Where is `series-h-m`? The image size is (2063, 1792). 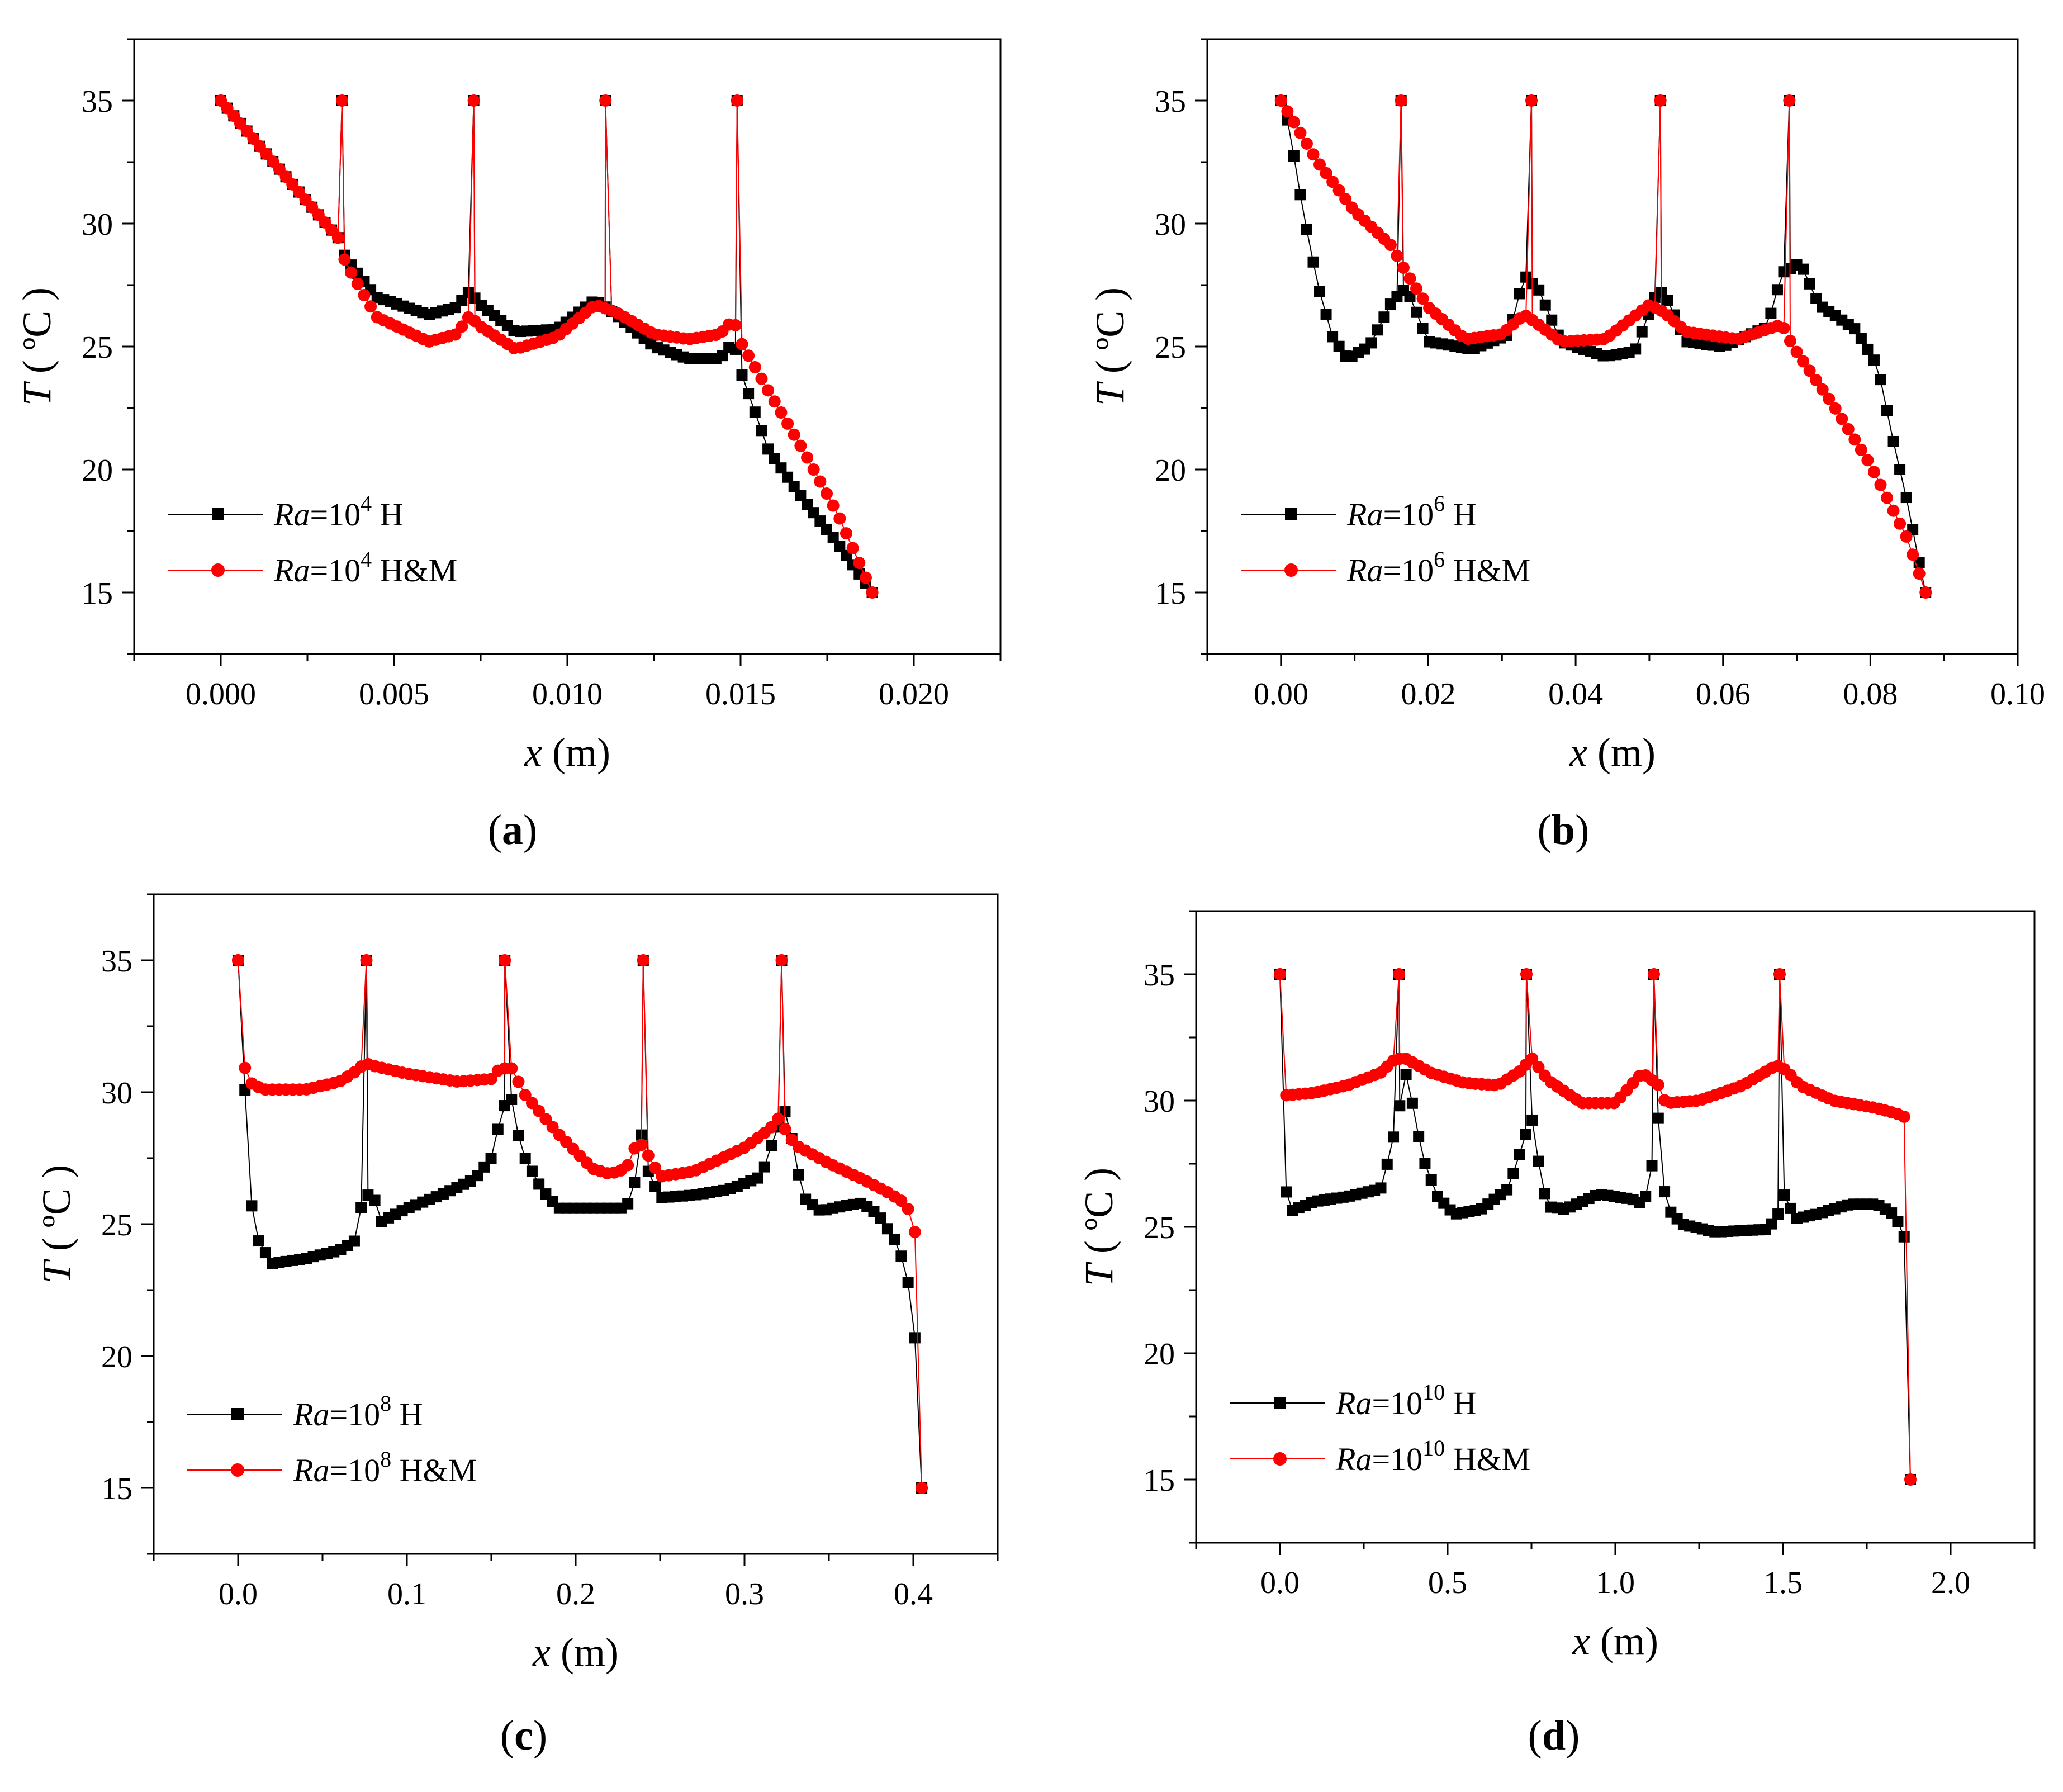 series-h-m is located at coordinates (1595, 1227).